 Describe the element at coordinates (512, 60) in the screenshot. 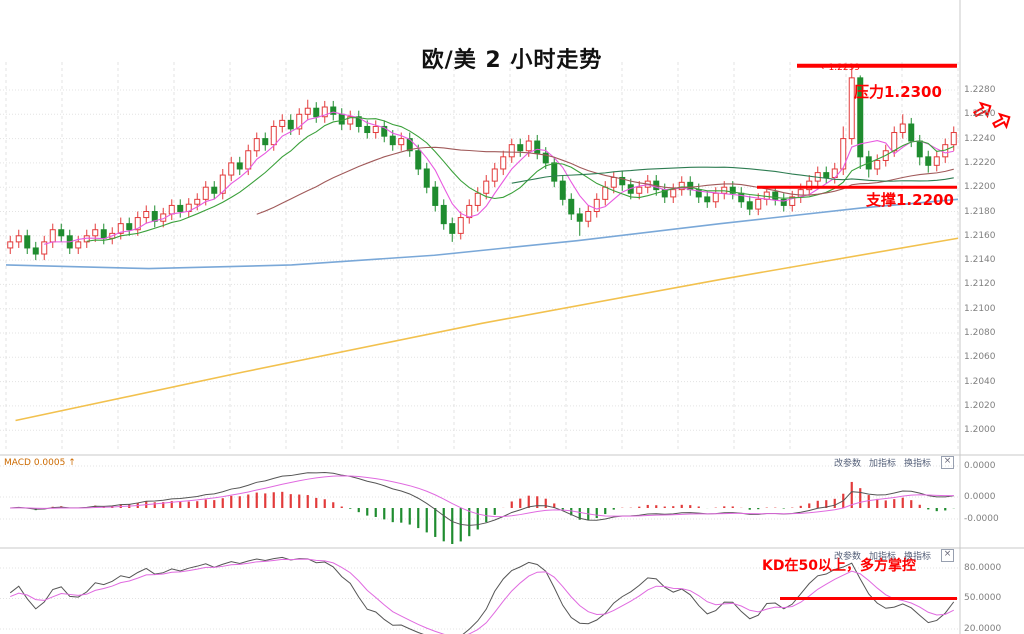

I see `chart-title: 欧/美 2 小时走势` at that location.